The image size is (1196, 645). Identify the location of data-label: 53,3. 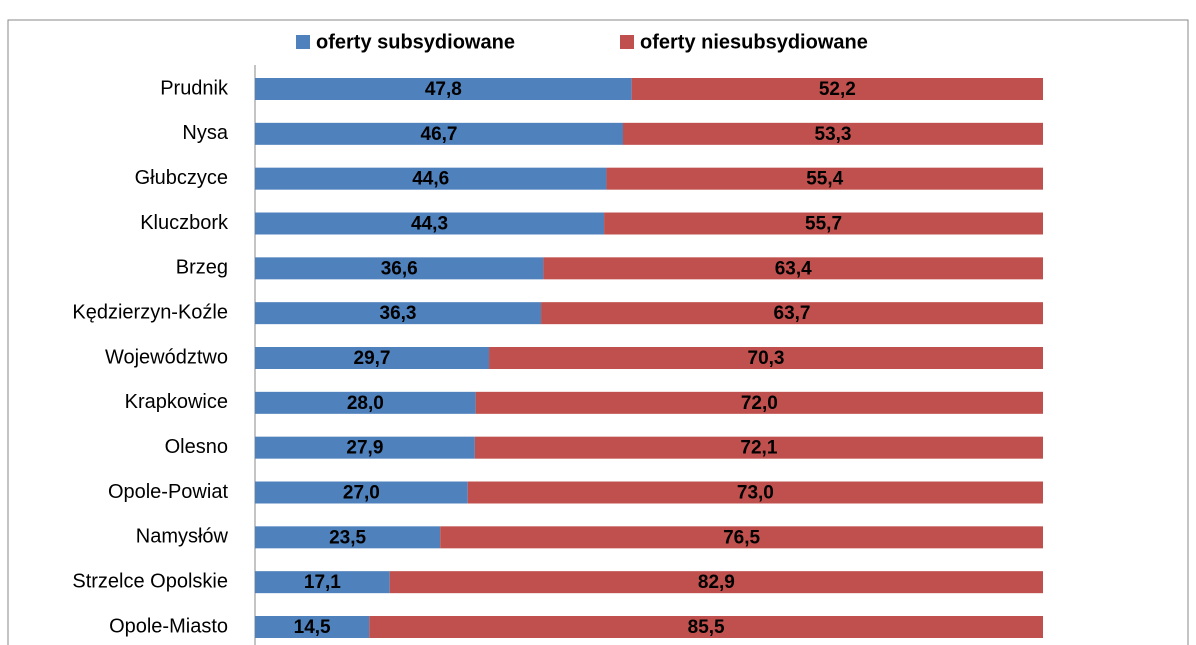
(833, 134).